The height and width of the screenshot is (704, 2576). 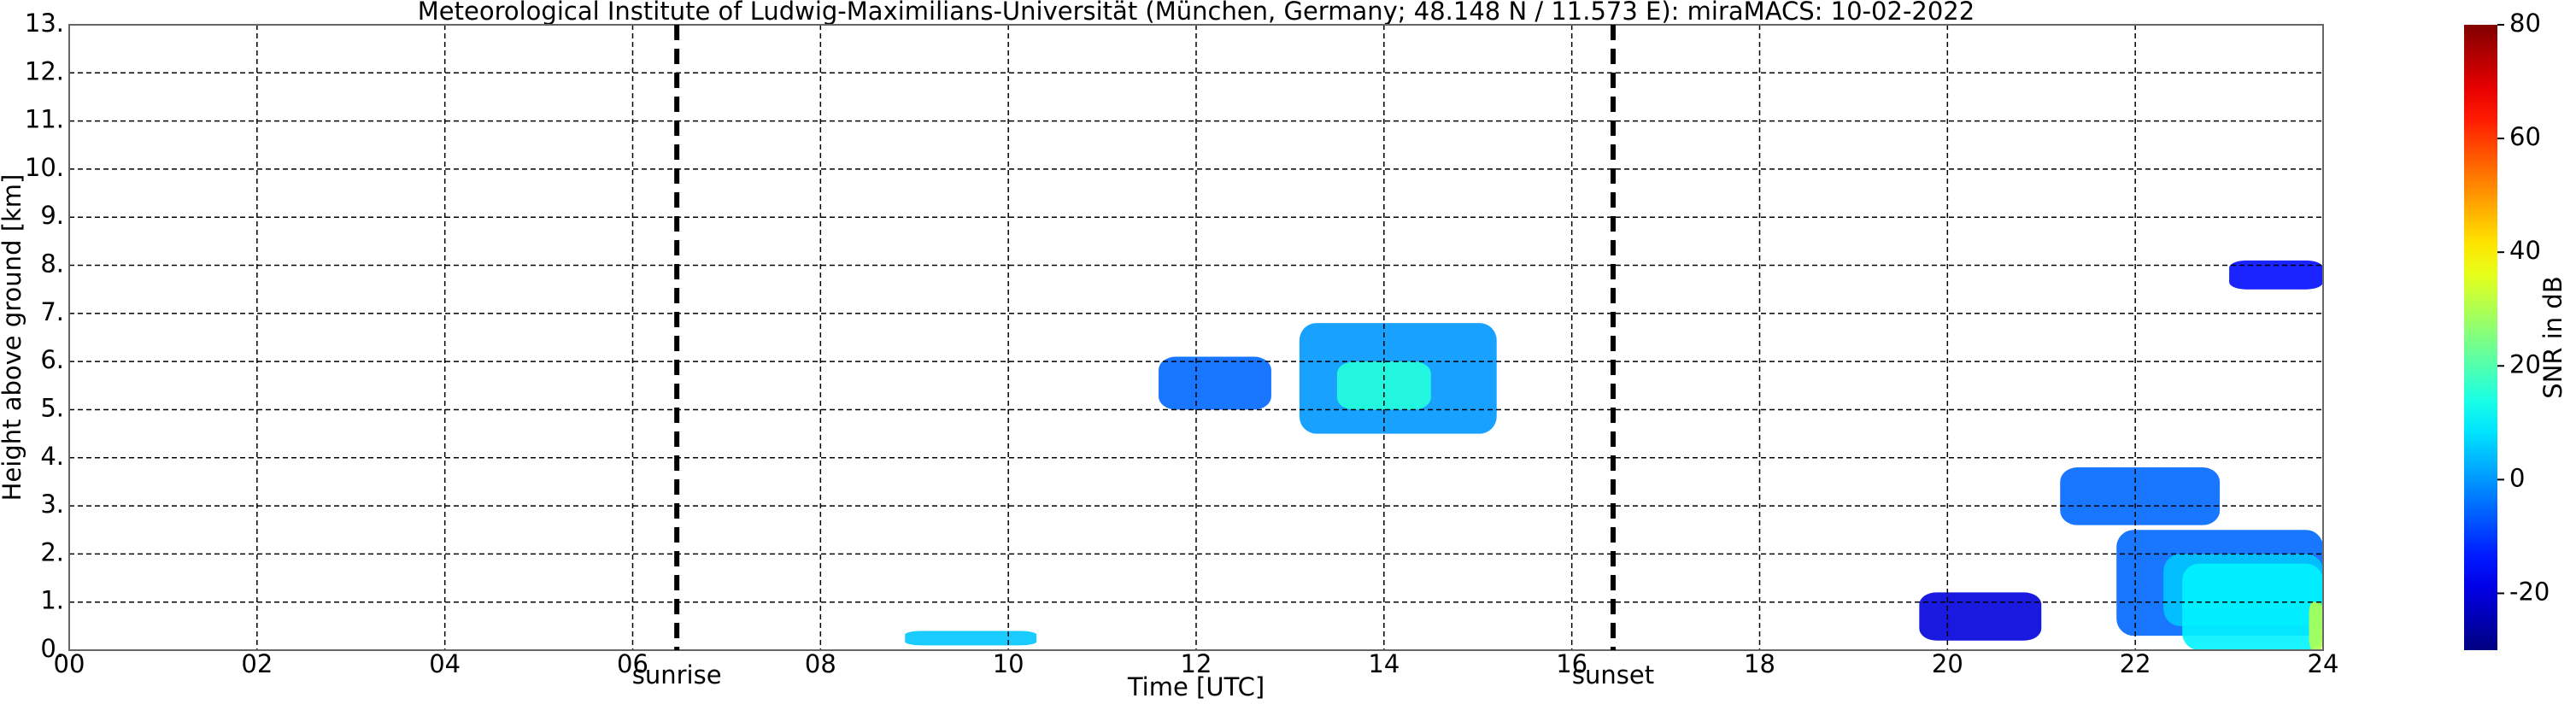 What do you see at coordinates (44, 167) in the screenshot?
I see `y-tick-label: 10.` at bounding box center [44, 167].